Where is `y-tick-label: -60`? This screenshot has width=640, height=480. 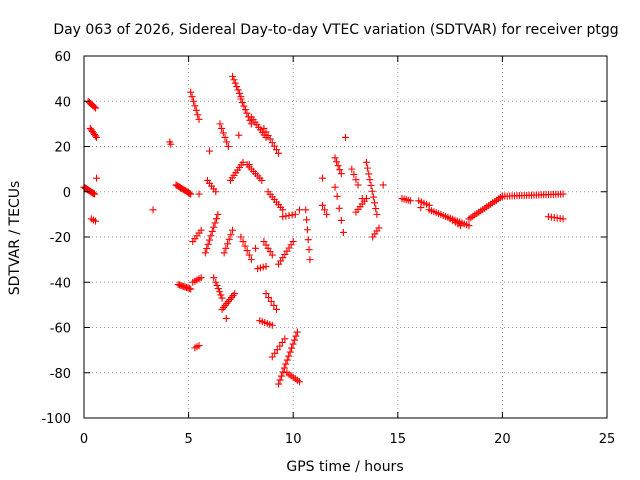
y-tick-label: -60 is located at coordinates (60, 329).